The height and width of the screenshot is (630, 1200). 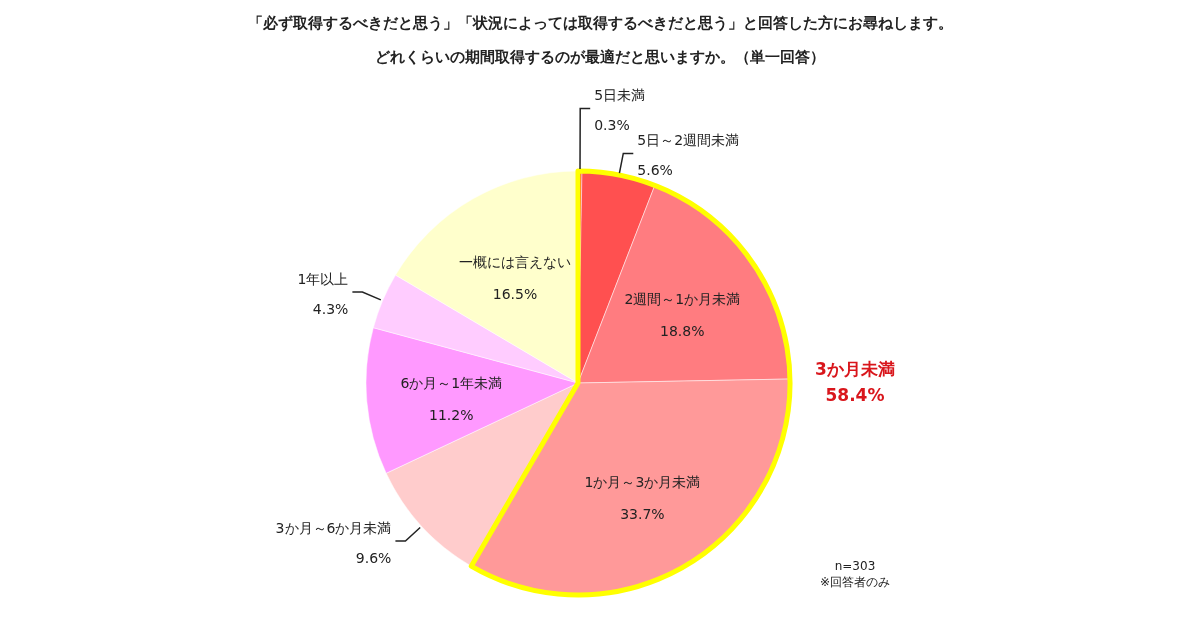 What do you see at coordinates (682, 331) in the screenshot?
I see `data-label: 18.8%` at bounding box center [682, 331].